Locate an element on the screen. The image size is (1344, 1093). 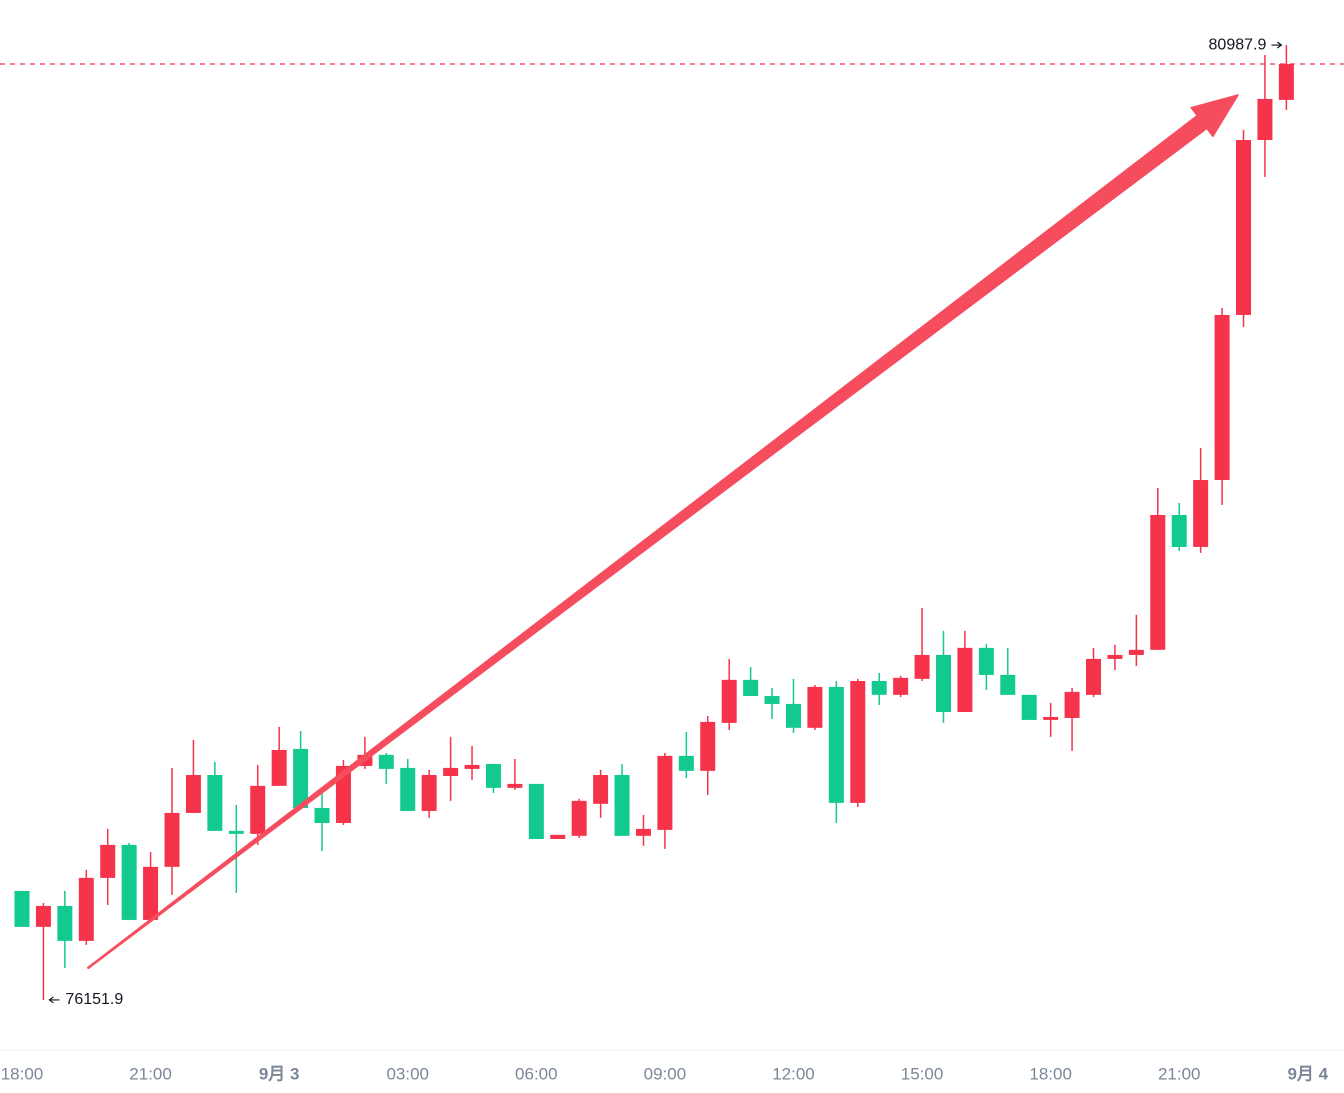
x-tick-label: 03:00 is located at coordinates (407, 1073).